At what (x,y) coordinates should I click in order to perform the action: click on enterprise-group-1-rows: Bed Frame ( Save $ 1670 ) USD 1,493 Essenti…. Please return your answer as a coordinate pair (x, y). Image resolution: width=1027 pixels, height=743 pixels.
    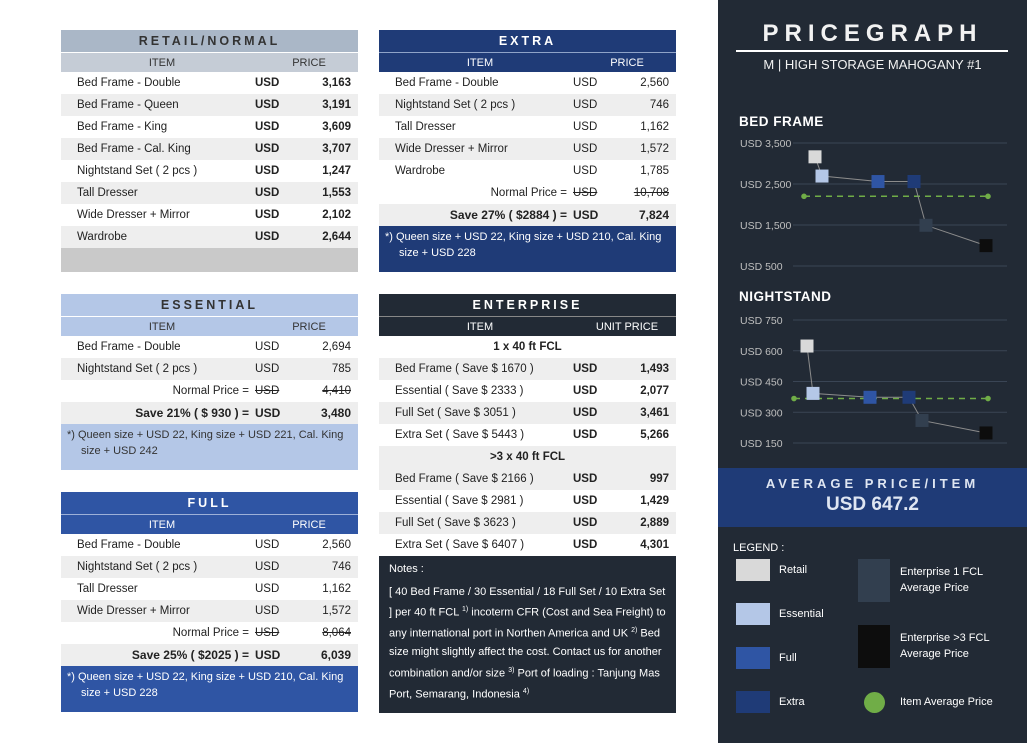
    Looking at the image, I should click on (527, 402).